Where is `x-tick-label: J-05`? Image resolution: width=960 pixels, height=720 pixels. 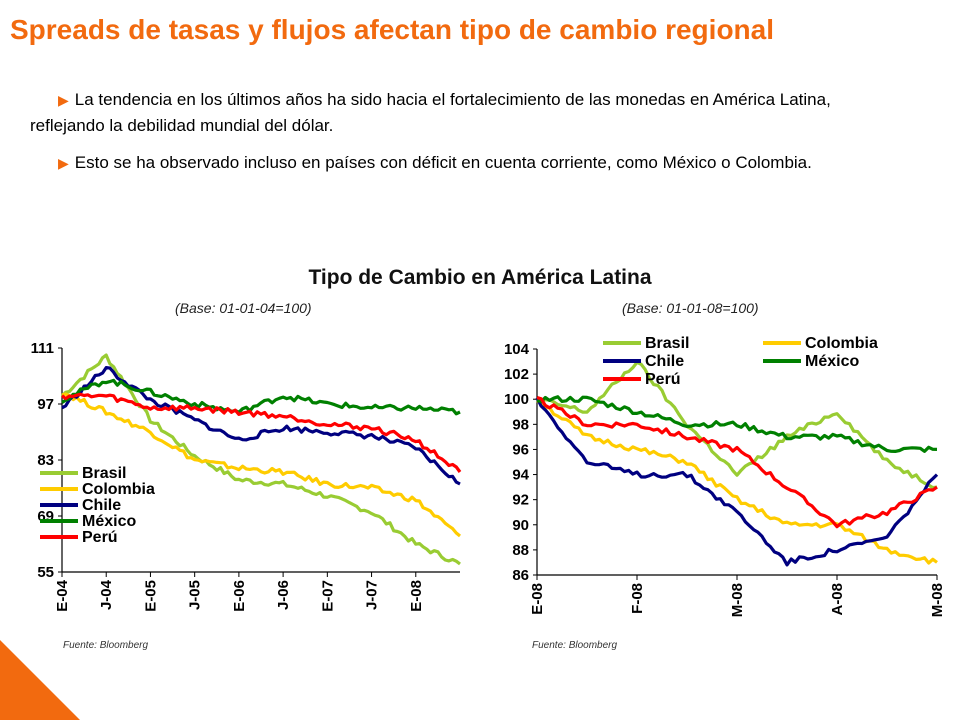
x-tick-label: J-05 is located at coordinates (195, 595).